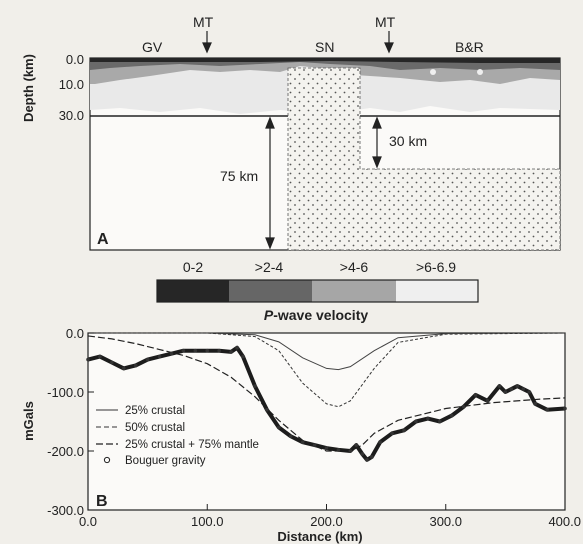 The width and height of the screenshot is (583, 544). Describe the element at coordinates (65, 392) in the screenshot. I see `y-tick-label: -100.0` at that location.